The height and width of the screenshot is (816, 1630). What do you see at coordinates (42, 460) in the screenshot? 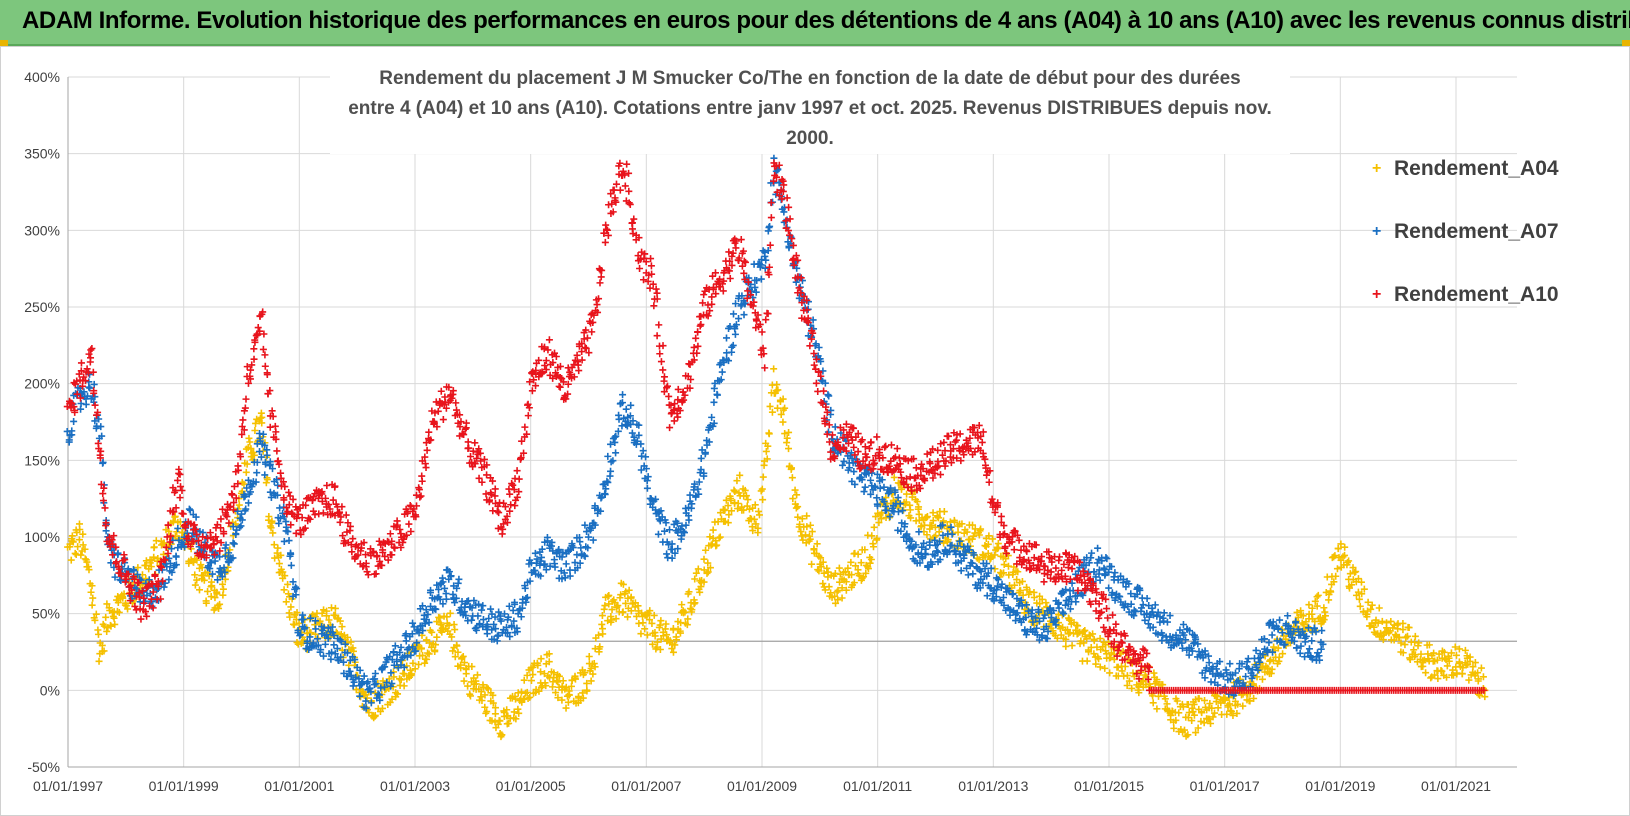
I see `y-tick-label: 150%` at bounding box center [42, 460].